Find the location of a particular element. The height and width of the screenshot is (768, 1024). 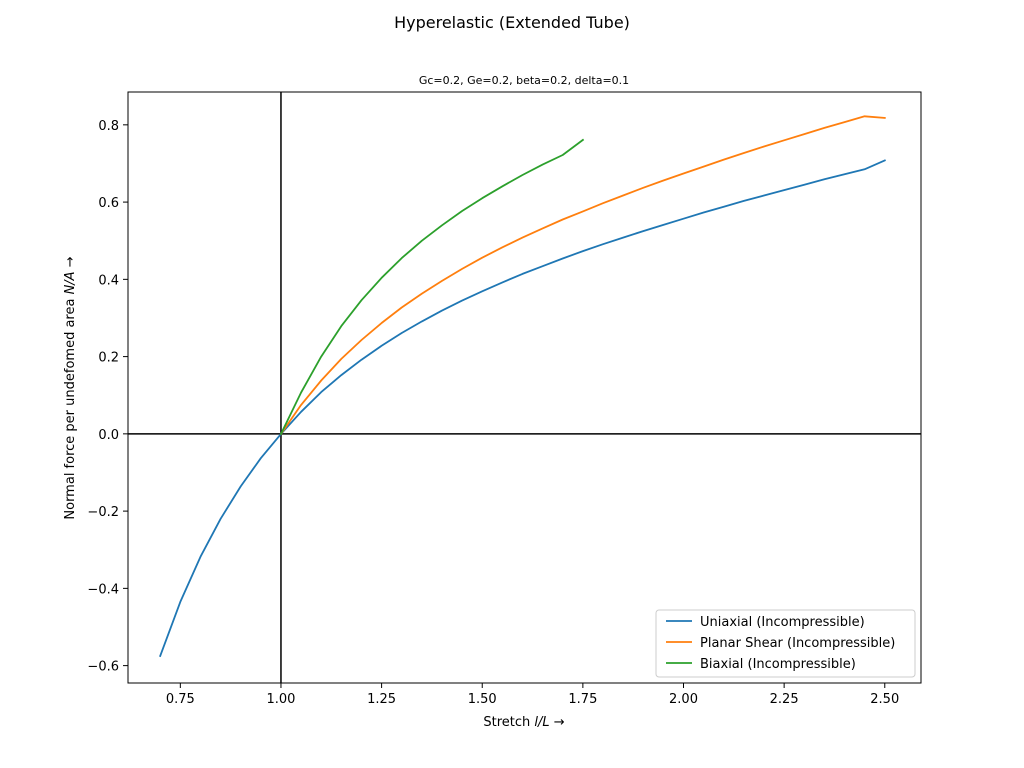

y-tick-label: −0.6 is located at coordinates (103, 667).